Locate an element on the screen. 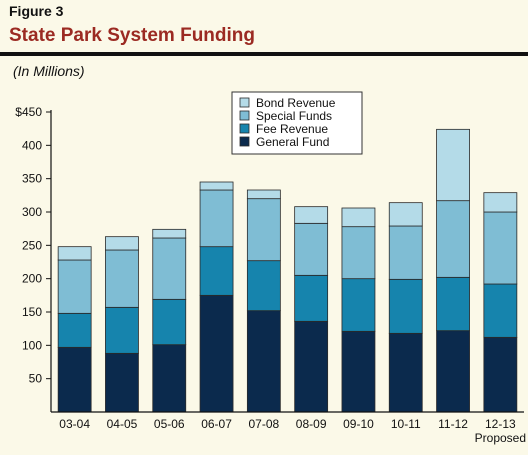 This screenshot has width=528, height=455. y-tick-label: 150 is located at coordinates (32, 312).